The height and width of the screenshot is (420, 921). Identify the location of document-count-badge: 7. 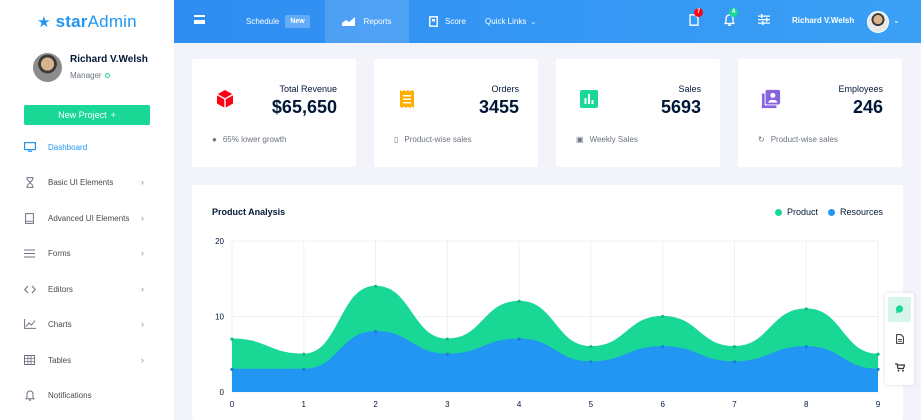
(698, 12).